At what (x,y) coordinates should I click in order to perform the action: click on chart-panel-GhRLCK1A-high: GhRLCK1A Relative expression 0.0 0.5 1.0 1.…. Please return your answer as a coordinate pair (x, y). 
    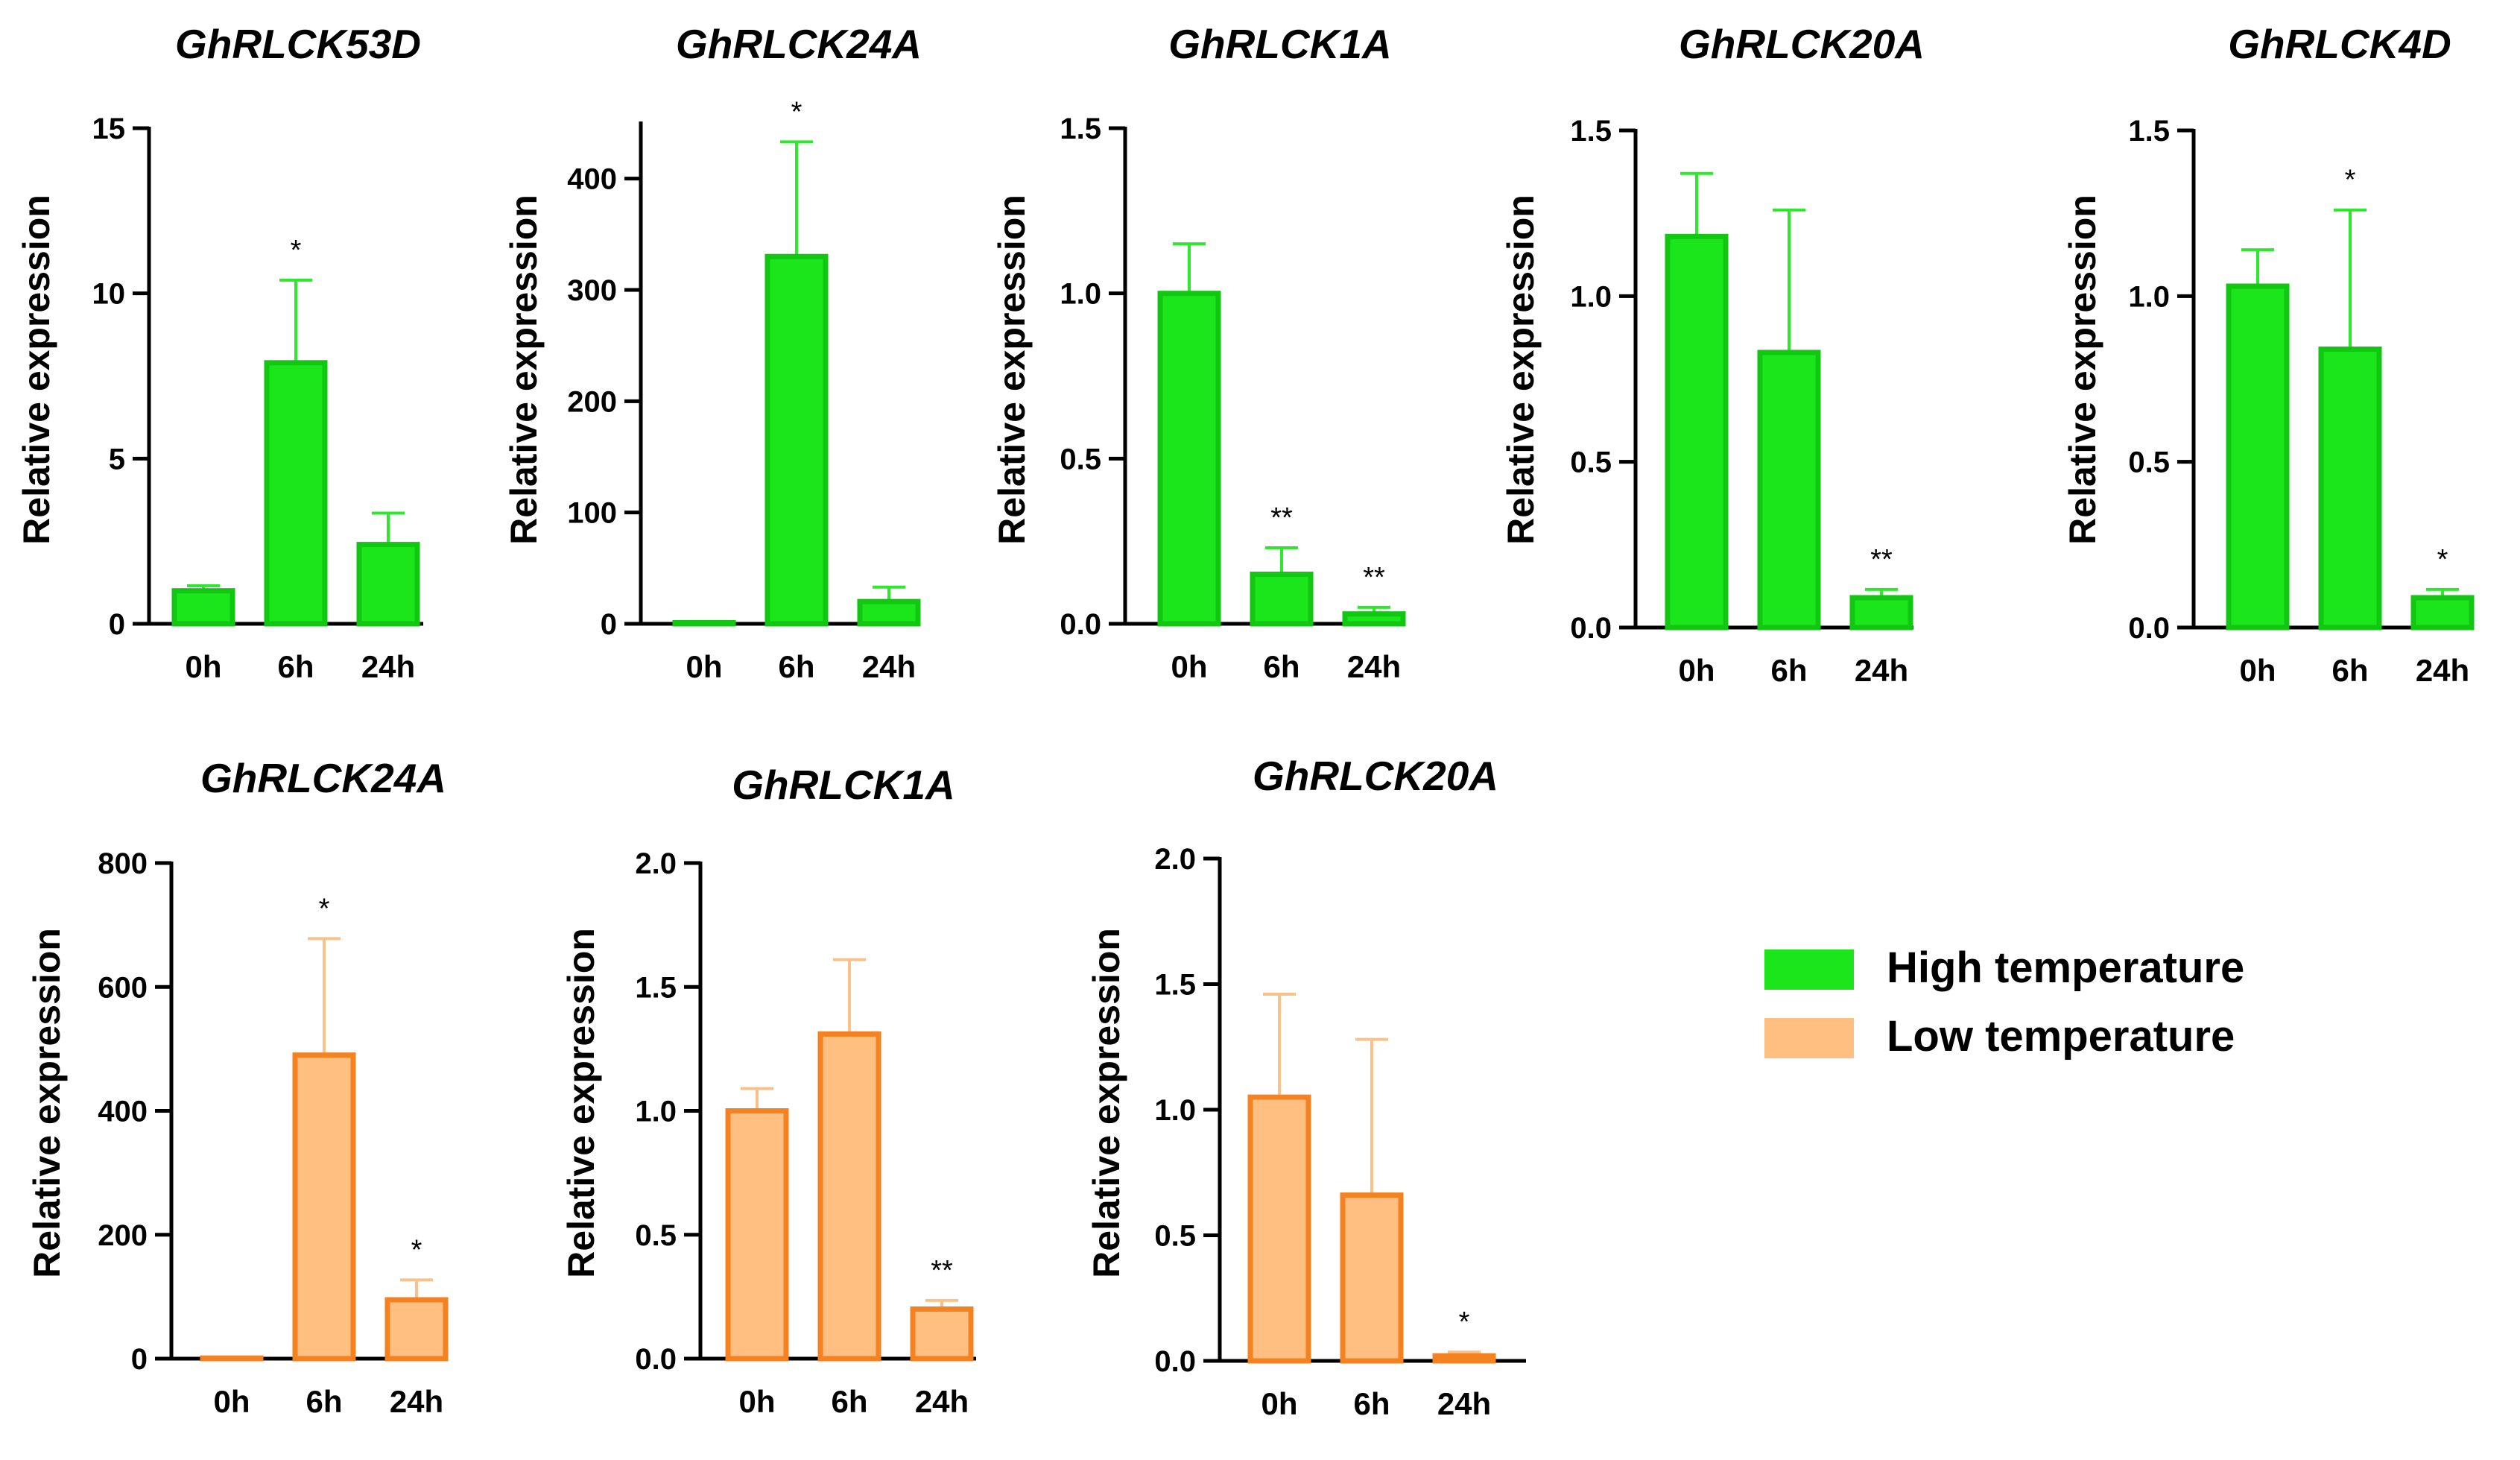
    Looking at the image, I should click on (1198, 352).